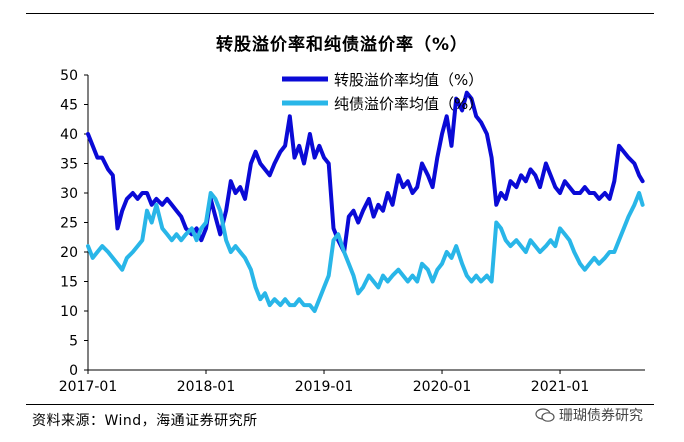 Image resolution: width=684 pixels, height=442 pixels. I want to click on watermark: 珊瑚债券研究, so click(589, 415).